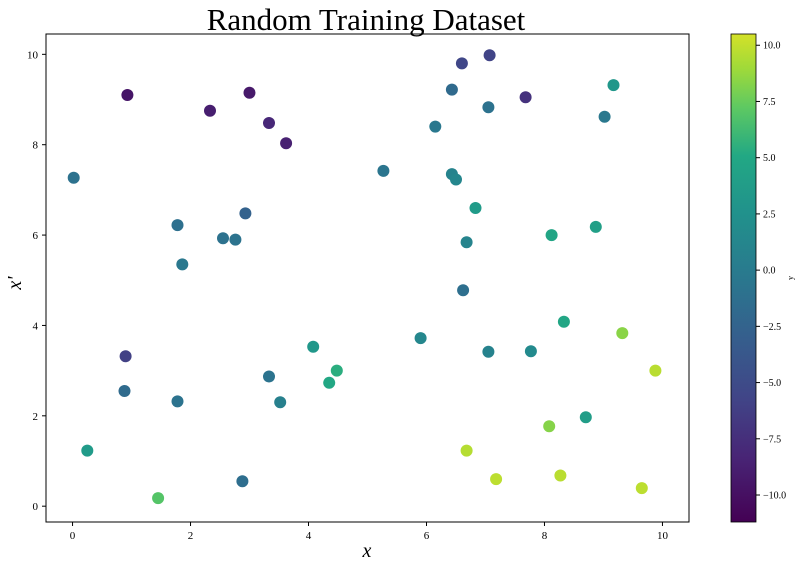 This screenshot has height=568, width=806. I want to click on y-tick-label: 10, so click(33, 55).